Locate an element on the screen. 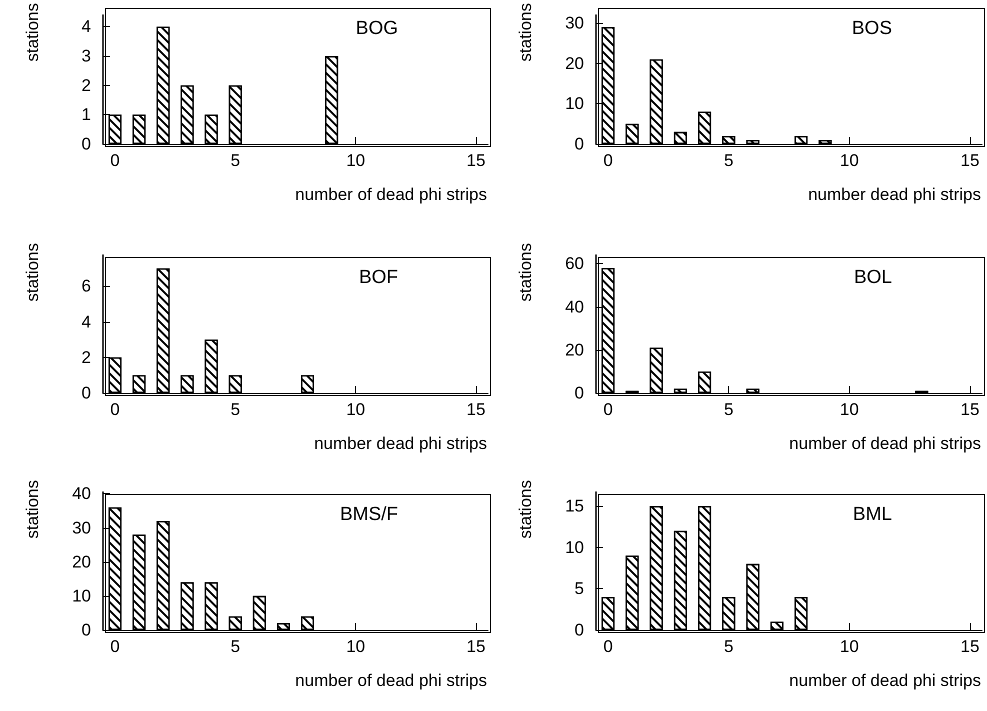  y-tick-label: 3 is located at coordinates (86, 56).